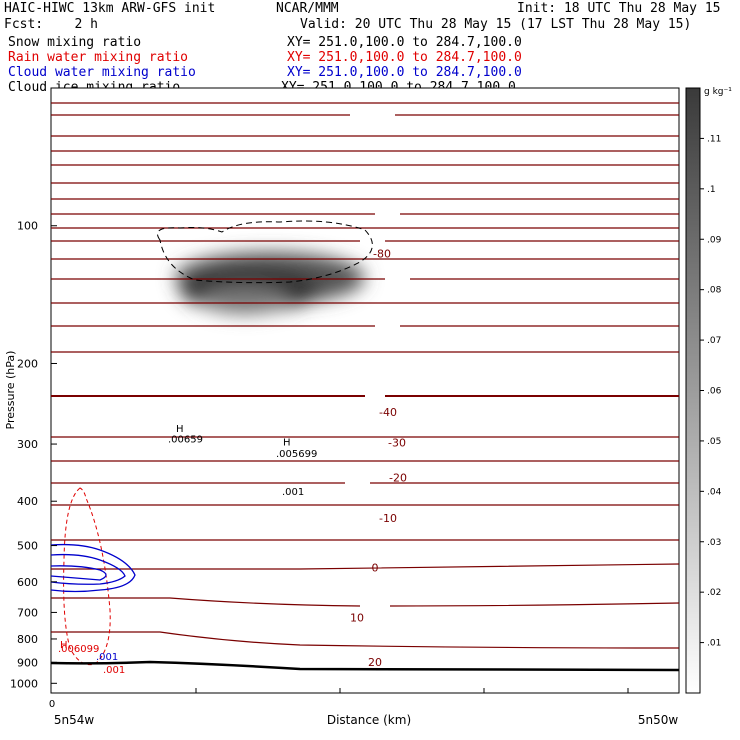 This screenshot has width=740, height=740. Describe the element at coordinates (714, 291) in the screenshot. I see `colorbar-tick-label: .08` at that location.